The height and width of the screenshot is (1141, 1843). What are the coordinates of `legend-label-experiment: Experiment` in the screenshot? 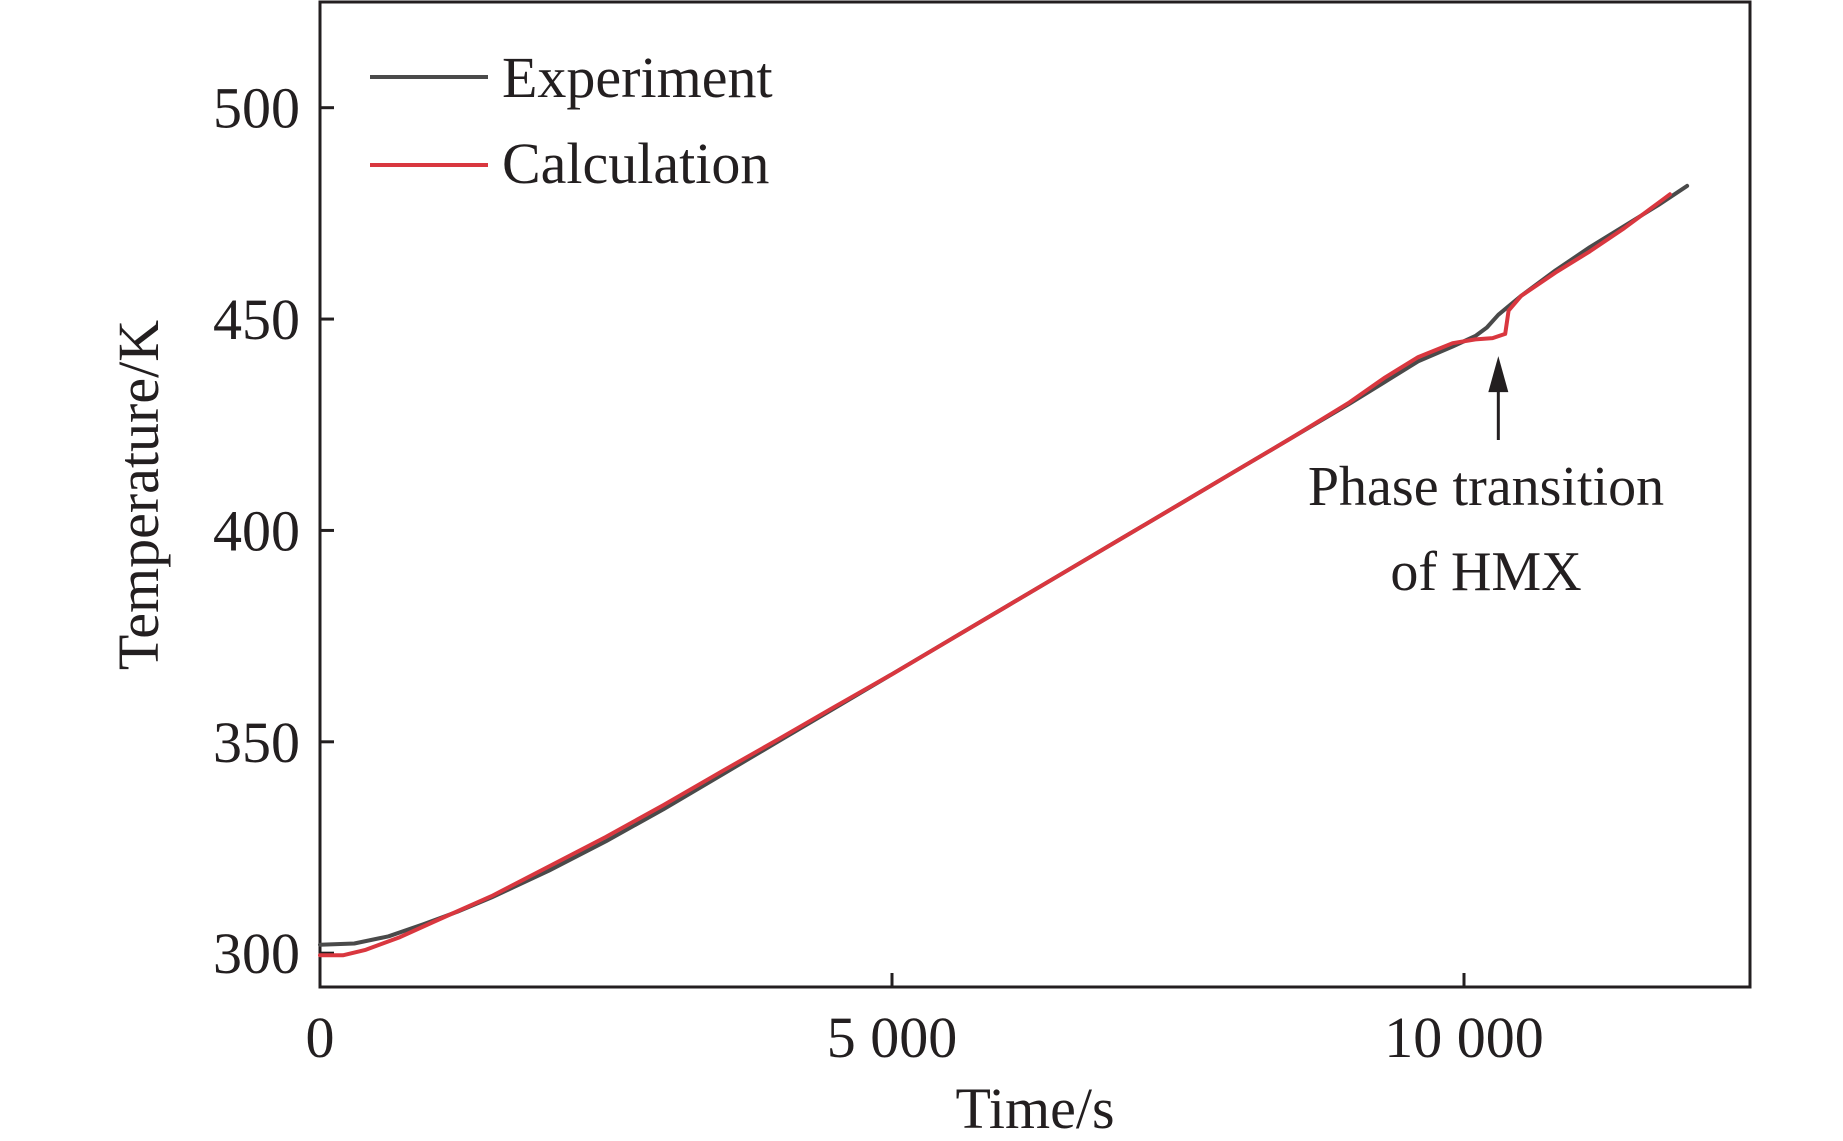 It's located at (637, 77).